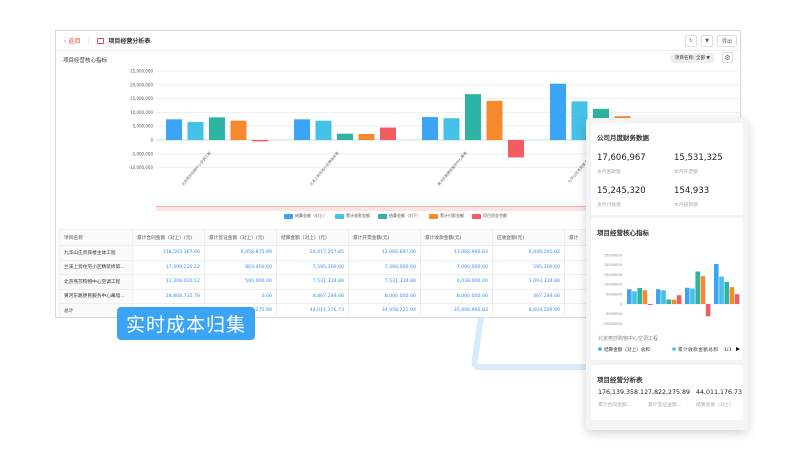 The image size is (792, 459). What do you see at coordinates (456, 282) in the screenshot?
I see `table-cell: 6,438,000.00` at bounding box center [456, 282].